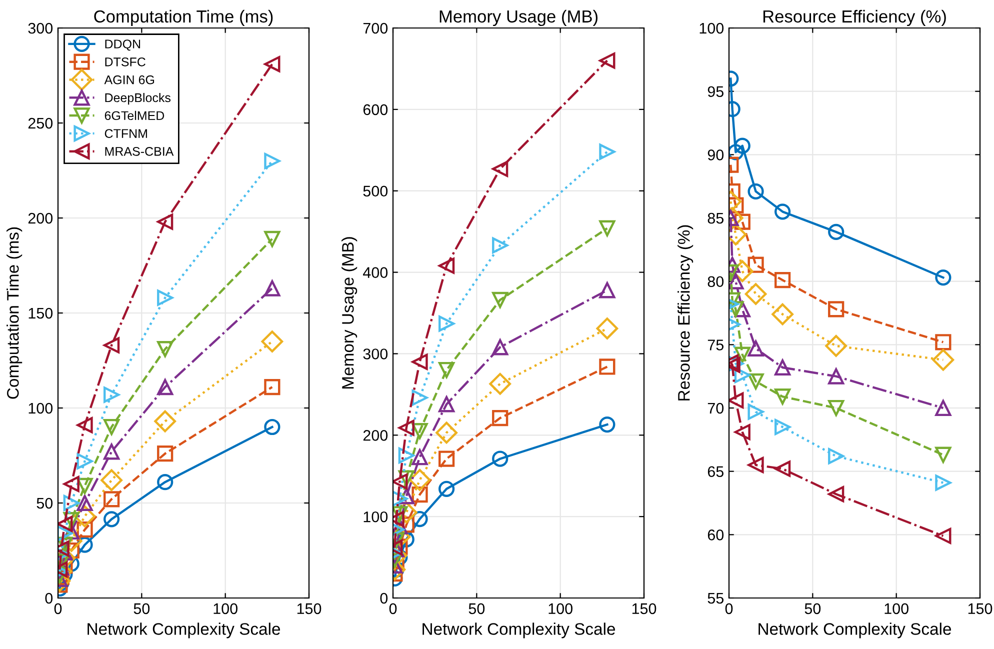 This screenshot has height=649, width=994. Describe the element at coordinates (122, 45) in the screenshot. I see `legend-label: DDQN` at that location.